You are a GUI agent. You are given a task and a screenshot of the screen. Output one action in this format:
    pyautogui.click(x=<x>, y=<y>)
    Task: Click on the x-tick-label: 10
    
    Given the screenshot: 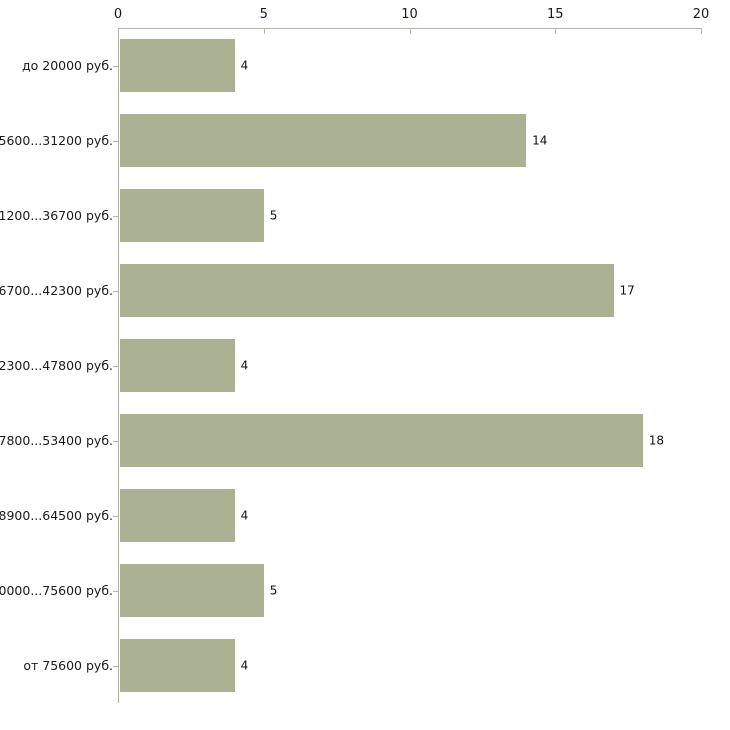 What is the action you would take?
    pyautogui.click(x=409, y=14)
    